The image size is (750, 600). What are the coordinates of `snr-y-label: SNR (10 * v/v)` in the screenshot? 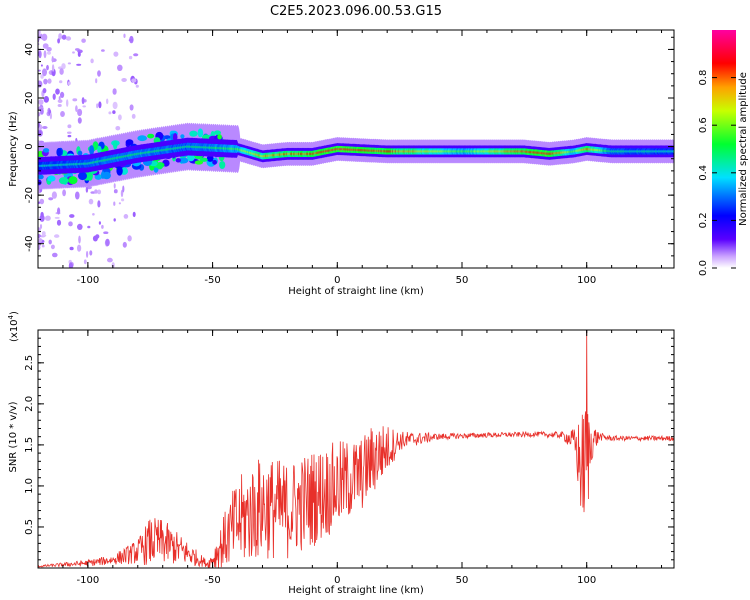 It's located at (13, 436).